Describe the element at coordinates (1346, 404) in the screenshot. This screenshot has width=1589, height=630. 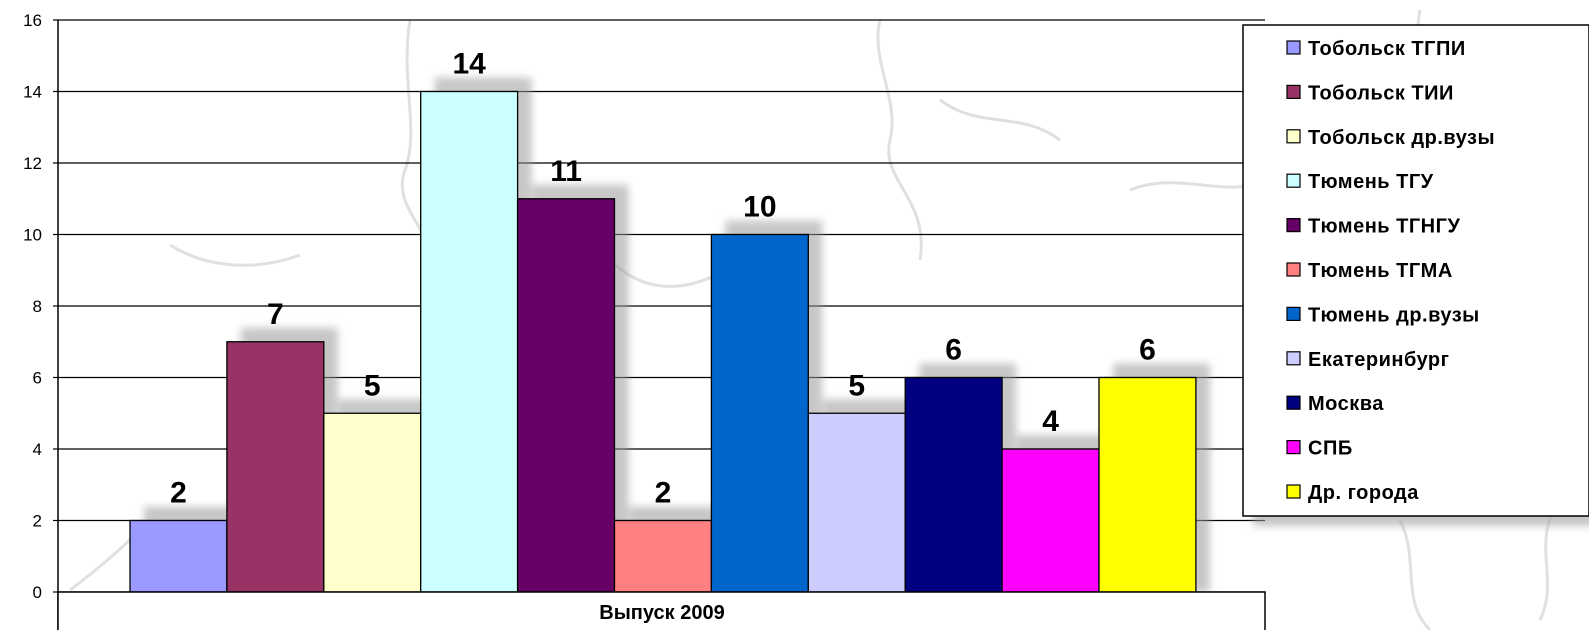
I see `legend-label: Москва` at that location.